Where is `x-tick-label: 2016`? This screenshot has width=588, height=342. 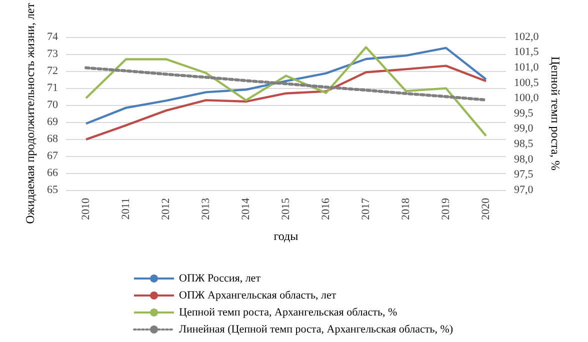 x-tick-label: 2016 is located at coordinates (326, 209).